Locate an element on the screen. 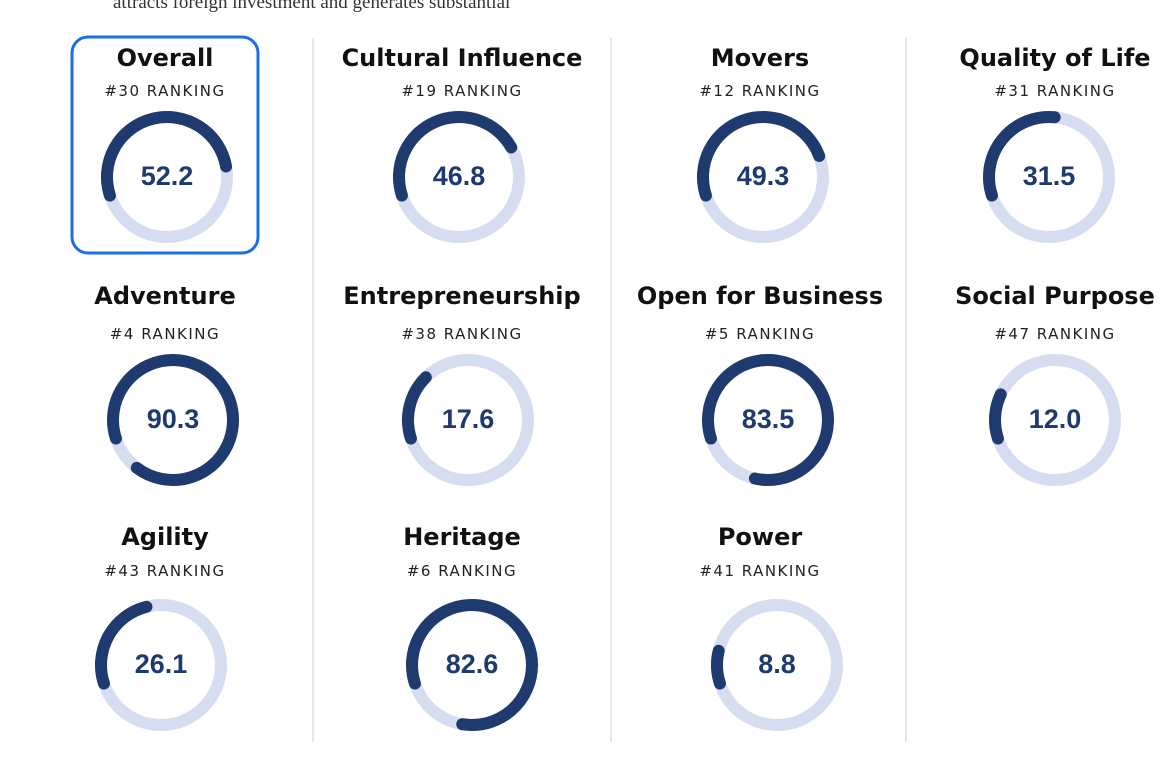 This screenshot has height=760, width=1170. ranking: #47 RANKING is located at coordinates (1054, 334).